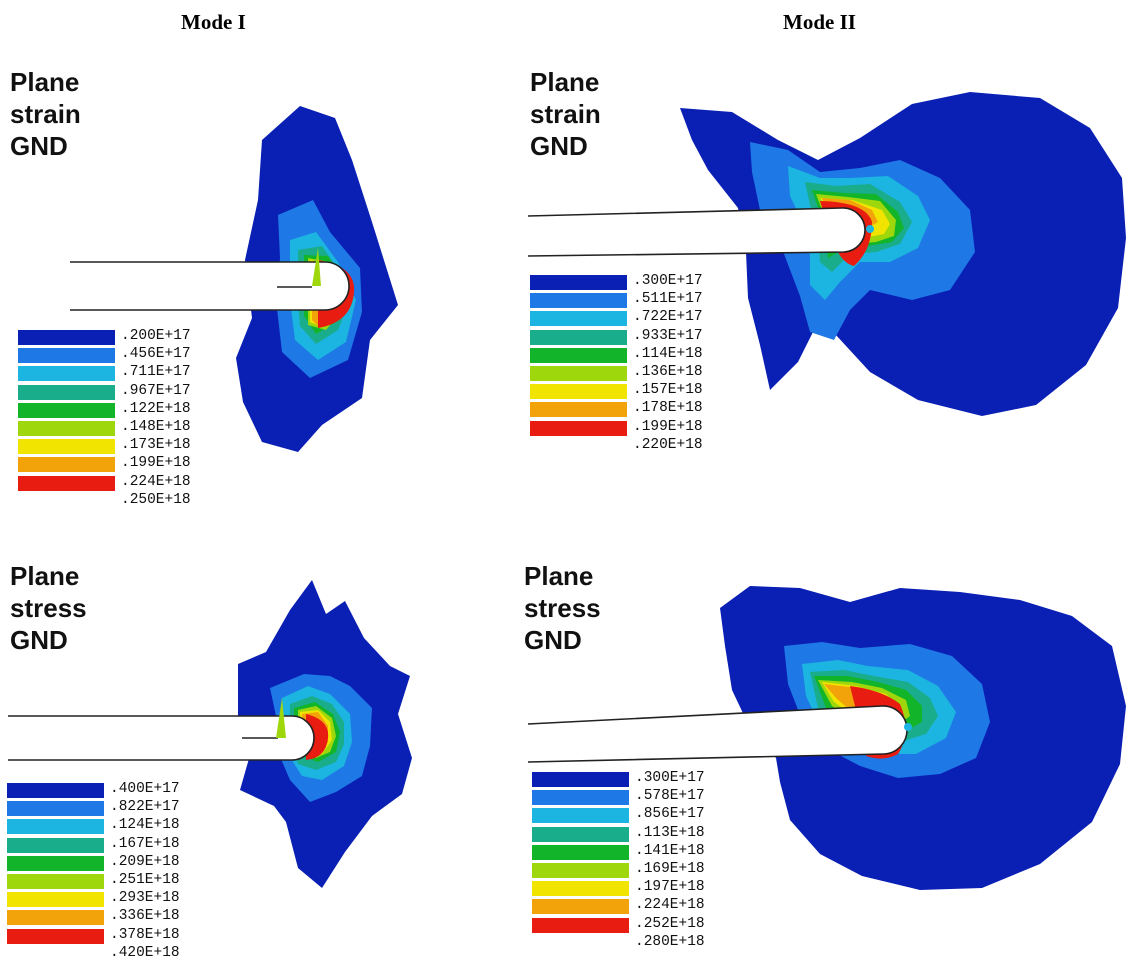  I want to click on legend-label: .173E+18, so click(156, 445).